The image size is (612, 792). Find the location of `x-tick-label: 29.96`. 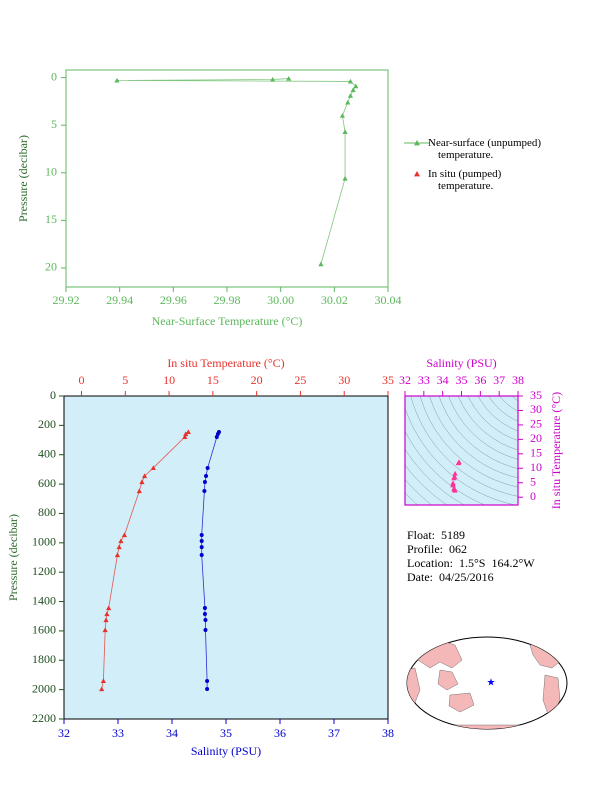

x-tick-label: 29.96 is located at coordinates (173, 300).